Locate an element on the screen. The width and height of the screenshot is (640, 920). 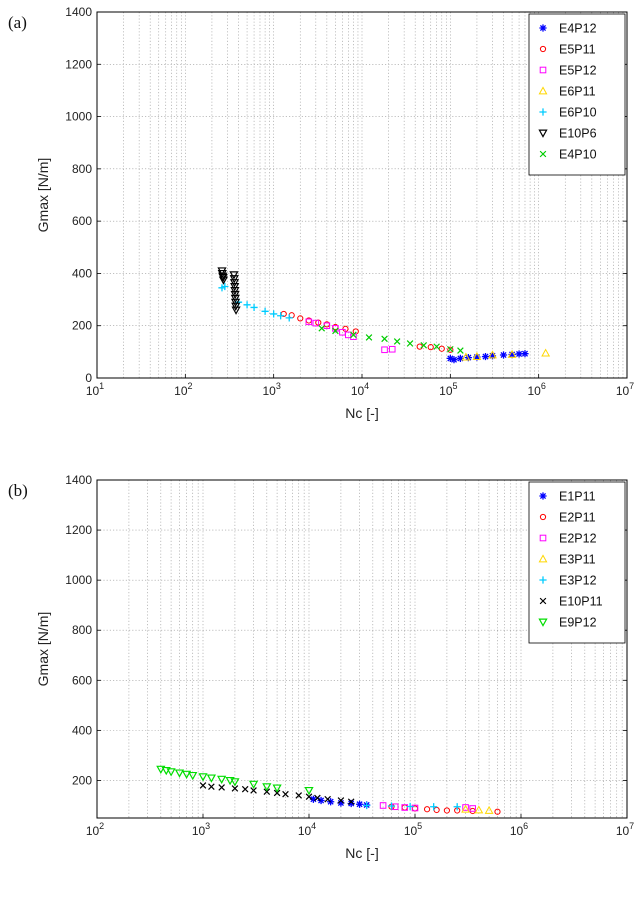
chart-b-xtick-label: 10³ is located at coordinates (201, 829).